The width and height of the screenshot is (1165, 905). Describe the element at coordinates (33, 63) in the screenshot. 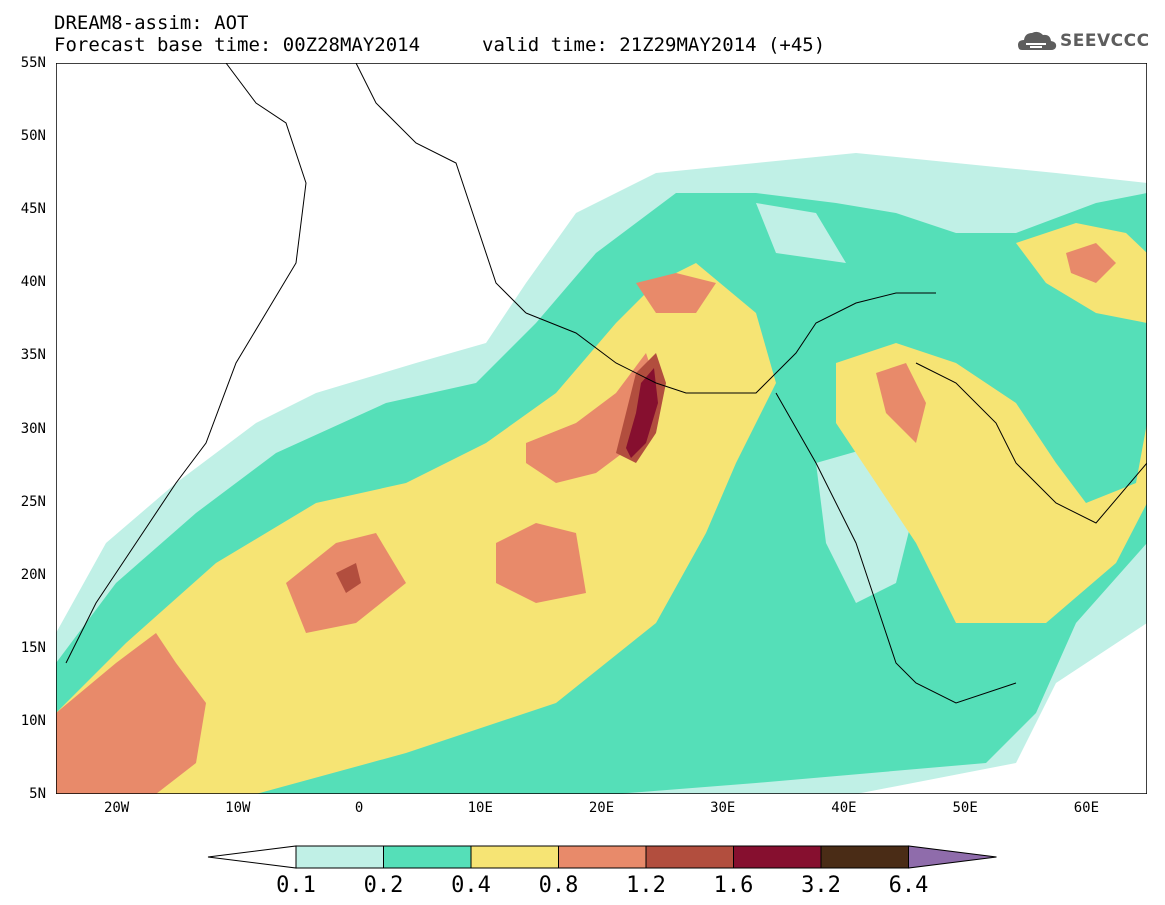

I see `lat-tick-label: 55N` at that location.